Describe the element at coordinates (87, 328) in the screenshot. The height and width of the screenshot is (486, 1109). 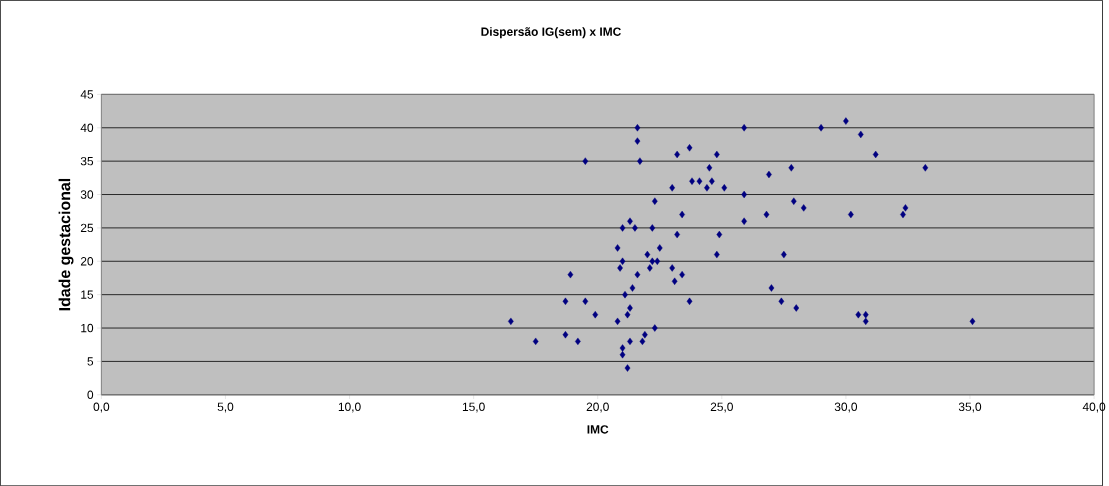
I see `y-tick-label: 10` at that location.